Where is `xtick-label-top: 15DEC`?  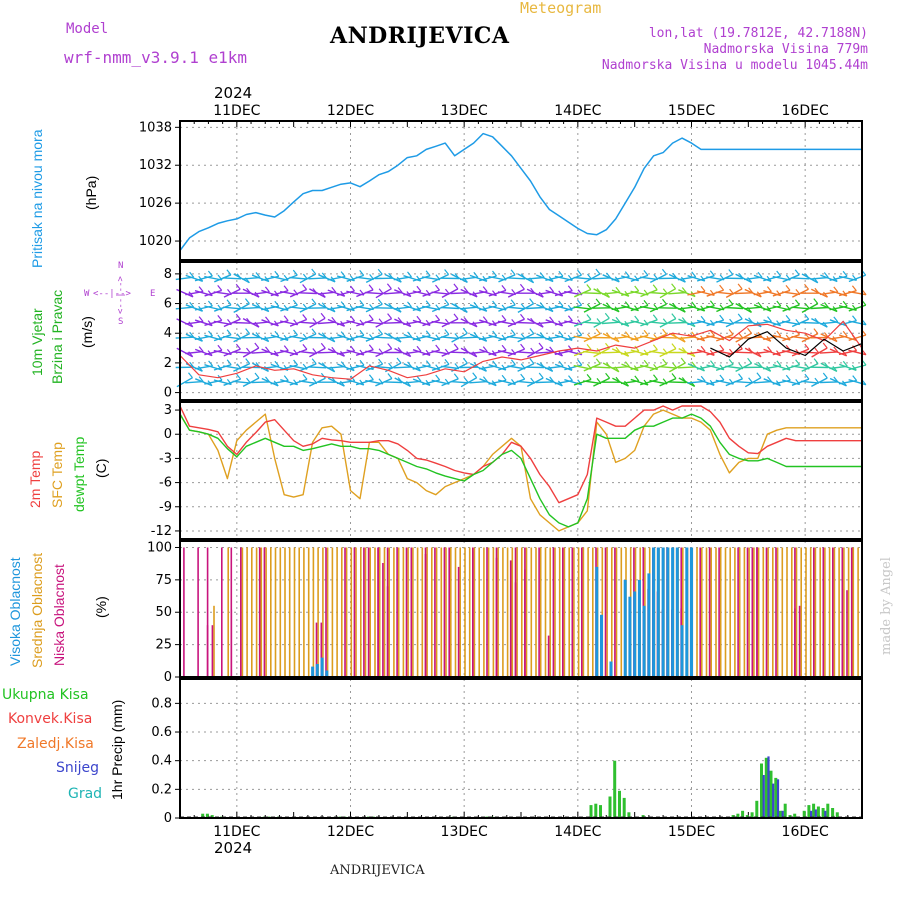
xtick-label-top: 15DEC is located at coordinates (691, 111).